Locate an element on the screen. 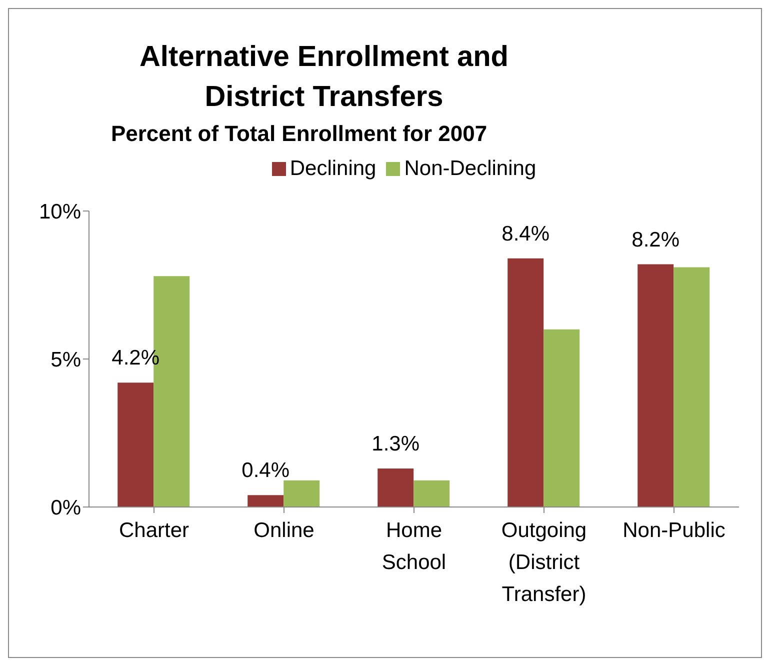 The image size is (769, 666). x-tick-label: Online is located at coordinates (284, 530).